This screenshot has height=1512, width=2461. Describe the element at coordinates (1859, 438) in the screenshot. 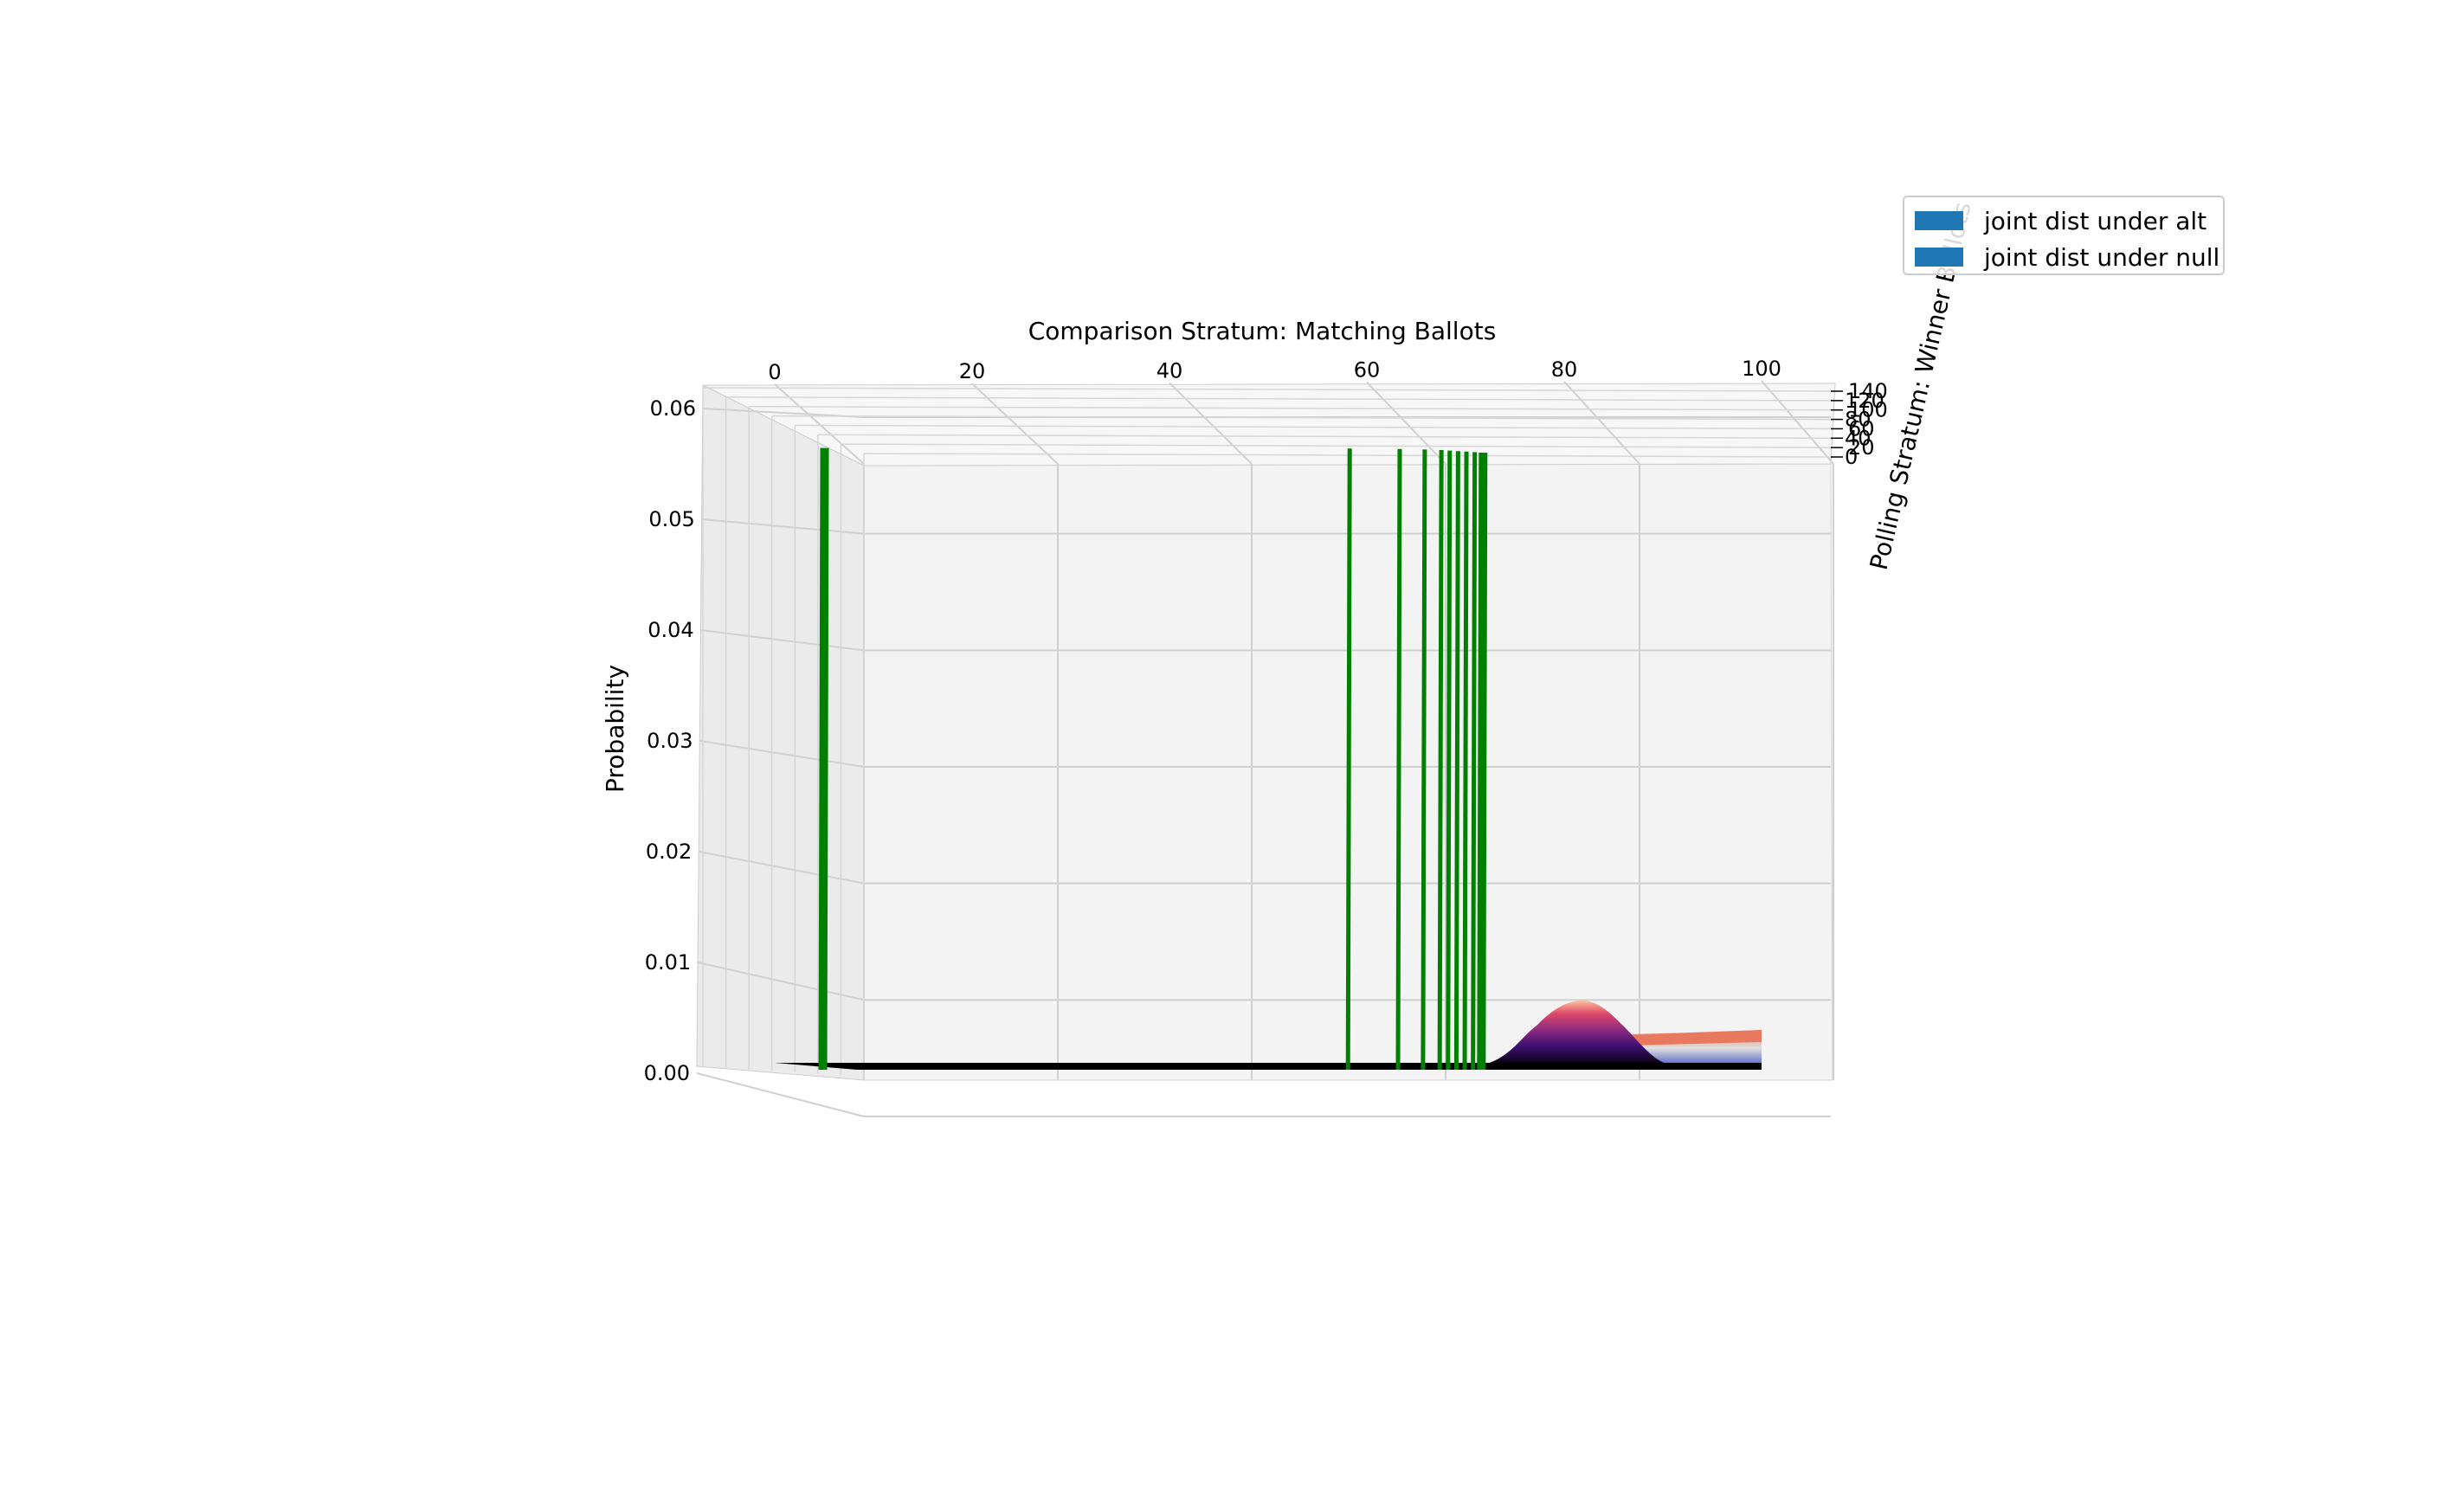

I see `y-tick-label: 40` at that location.